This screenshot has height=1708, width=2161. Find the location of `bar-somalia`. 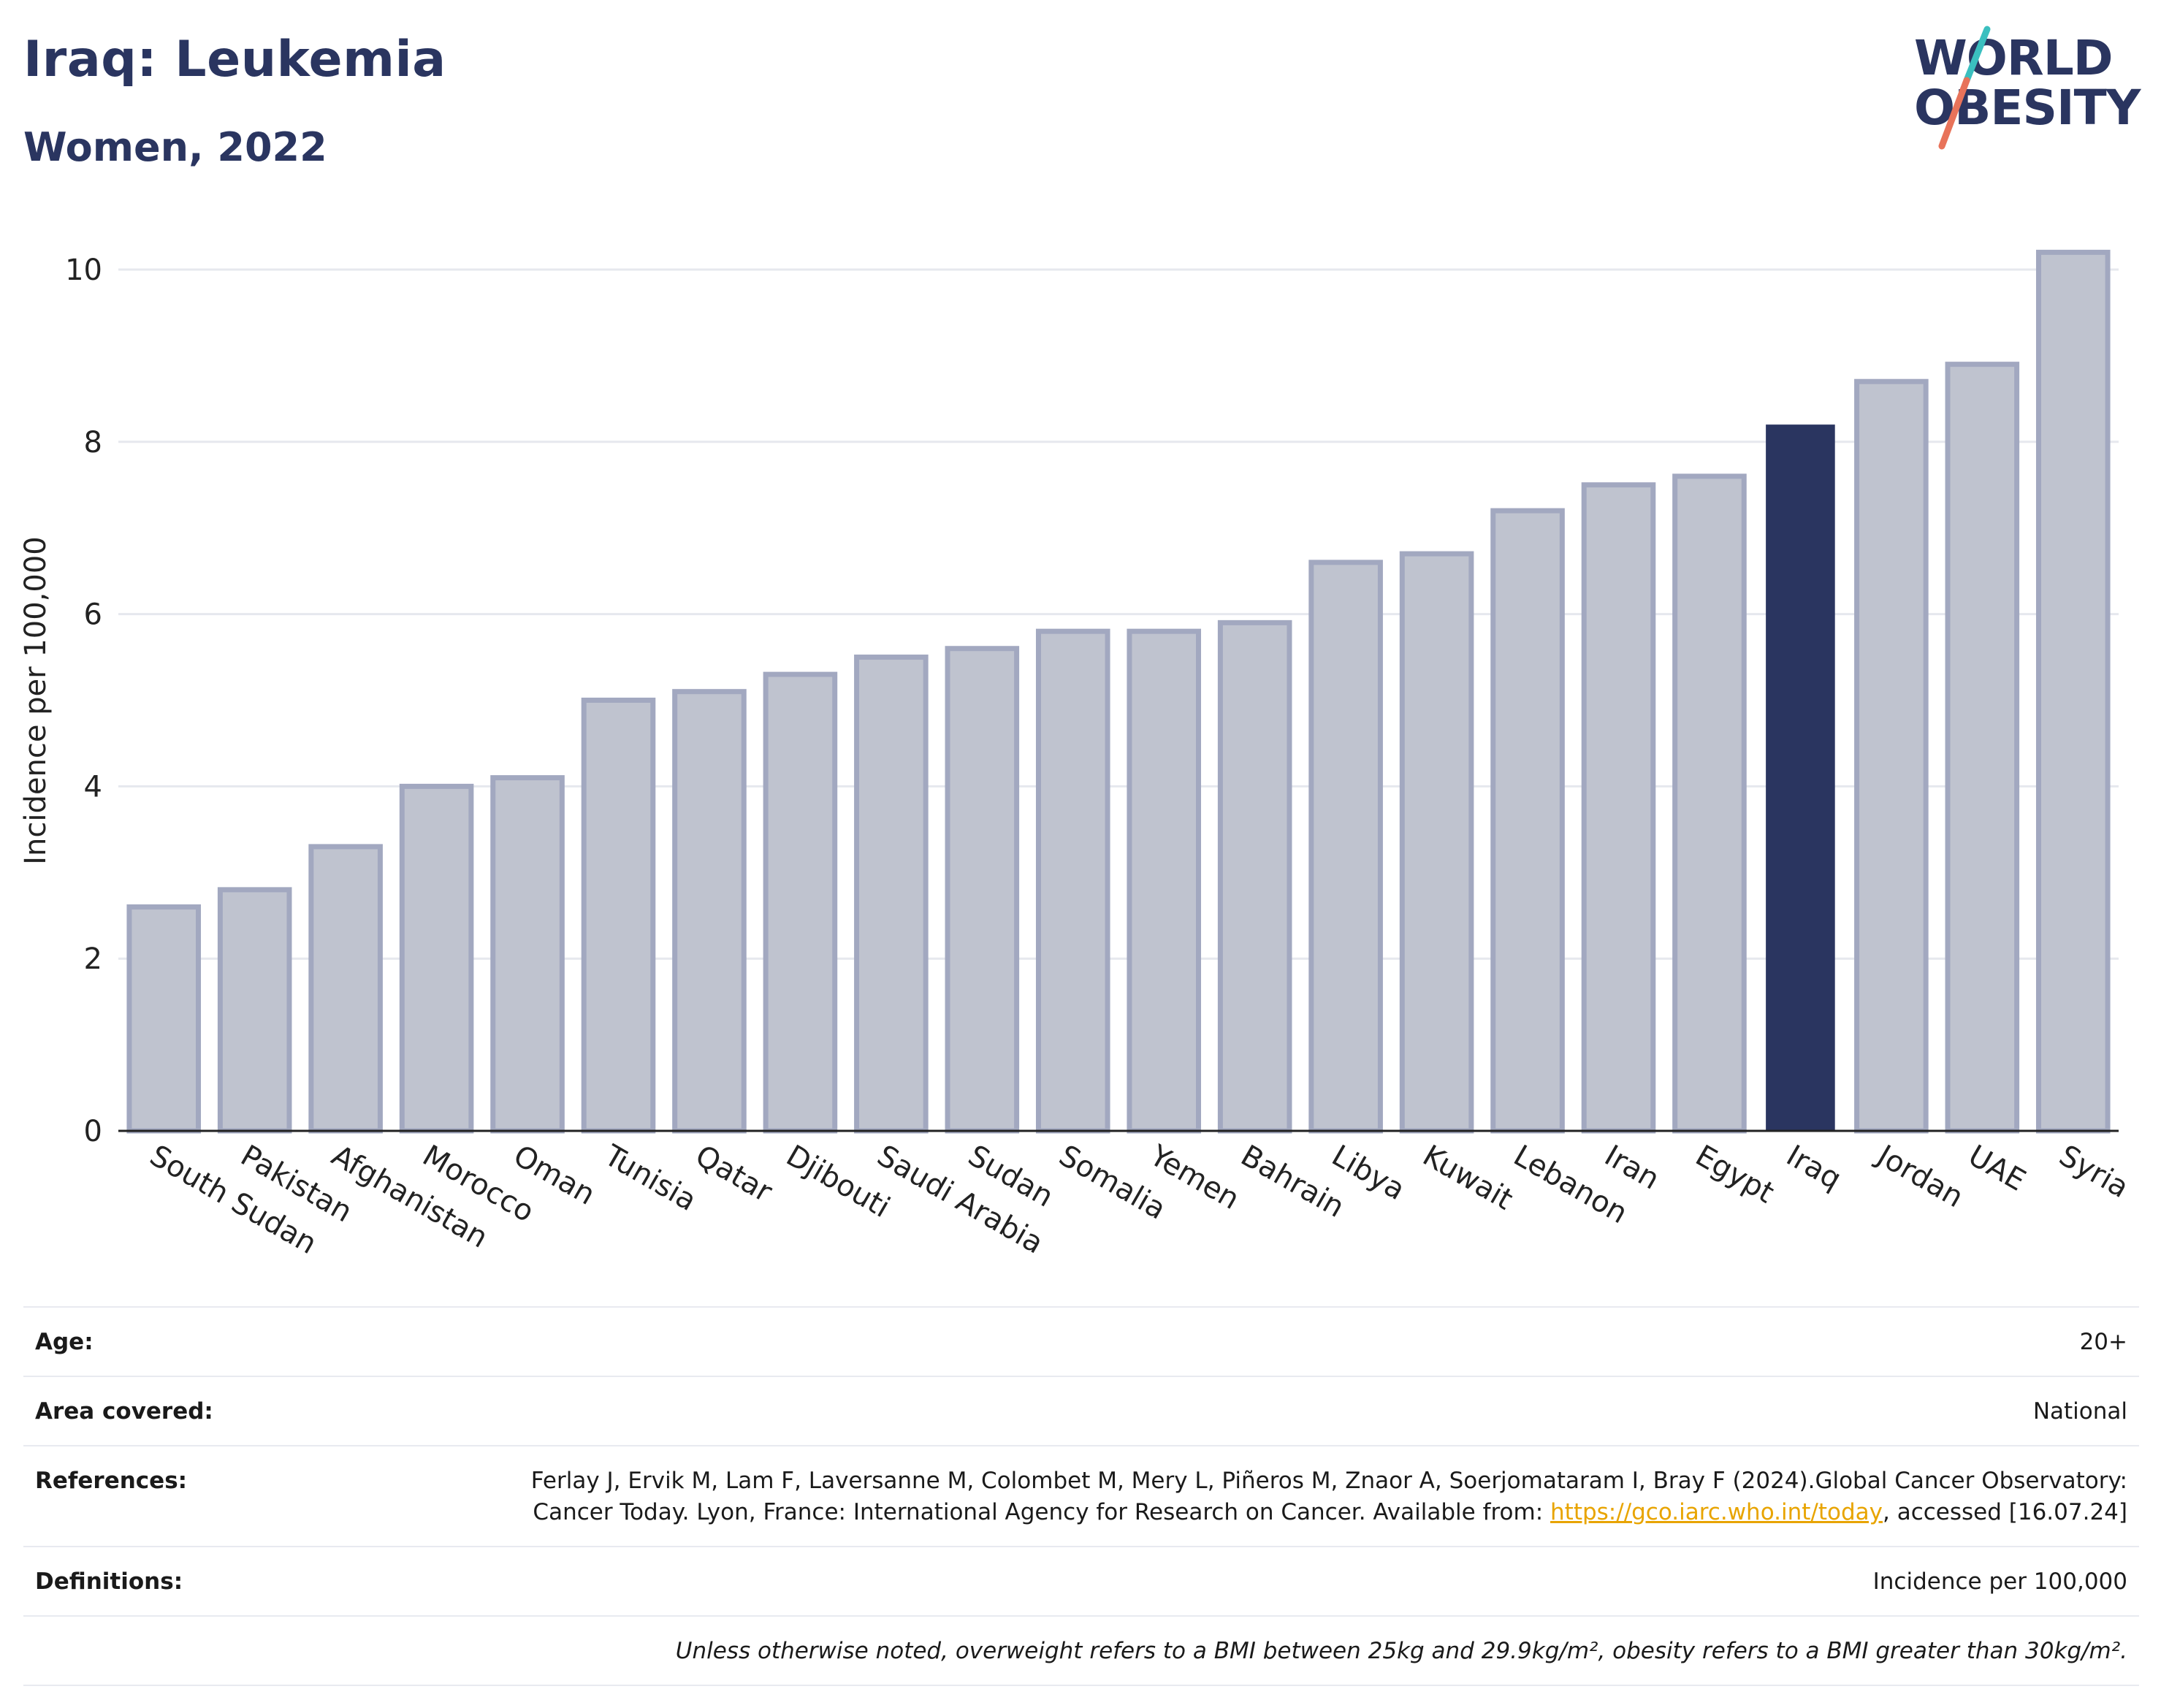

bar-somalia is located at coordinates (1073, 881).